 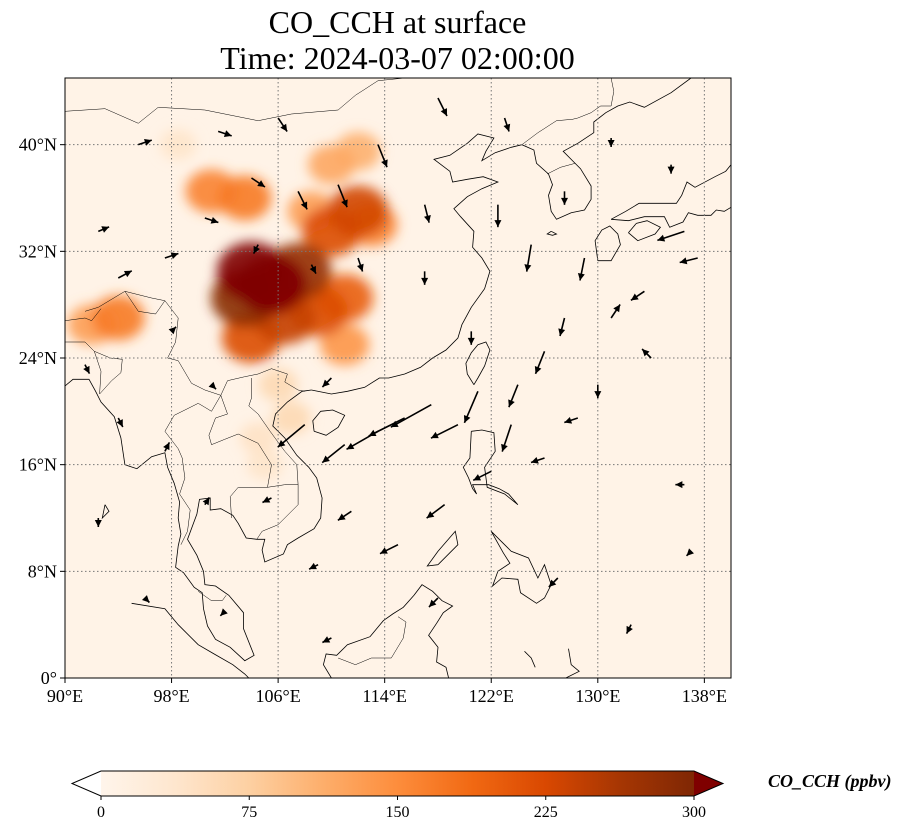 I want to click on colorbar-tick-label: 225, so click(x=546, y=812).